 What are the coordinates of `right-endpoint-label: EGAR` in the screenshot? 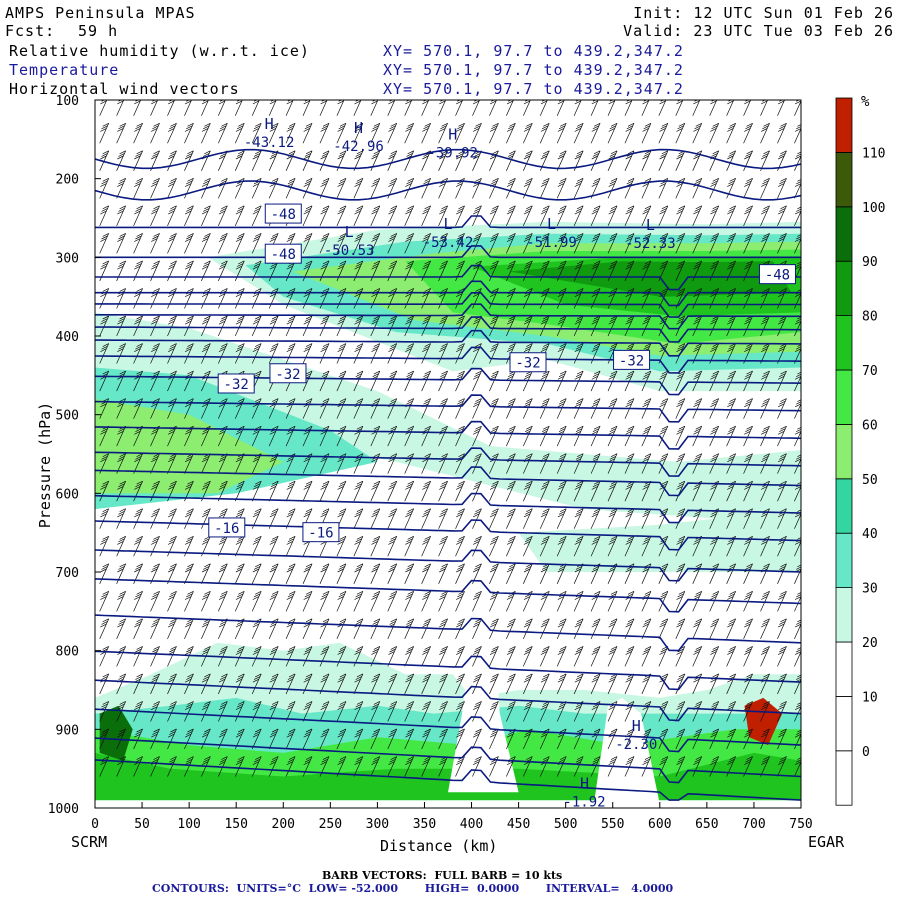 It's located at (826, 842).